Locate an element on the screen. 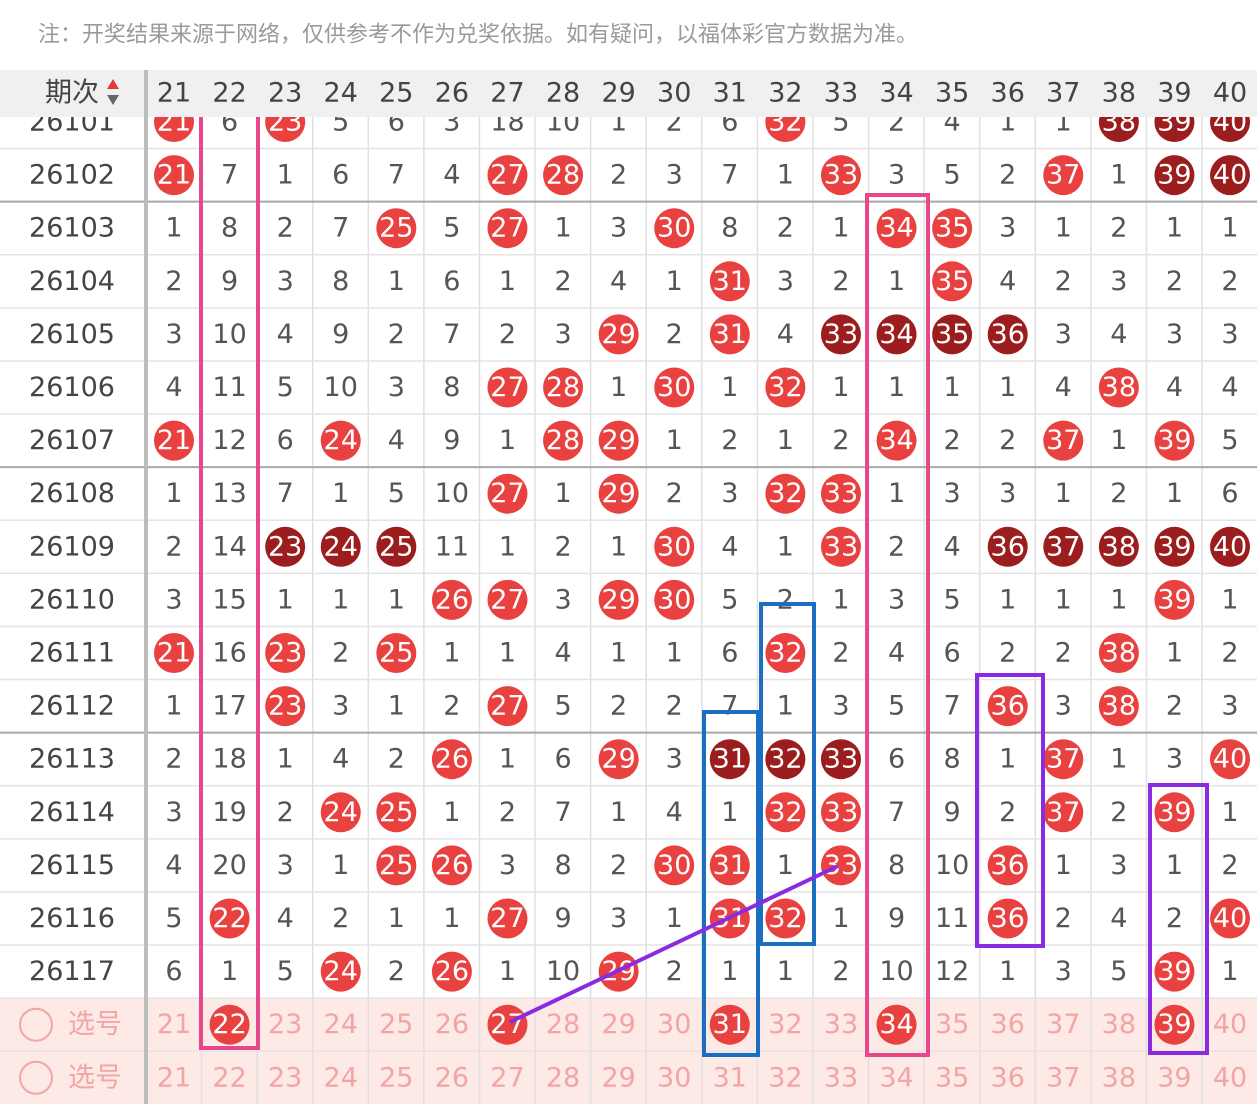 The width and height of the screenshot is (1257, 1104). cell-number: 6 is located at coordinates (173, 971).